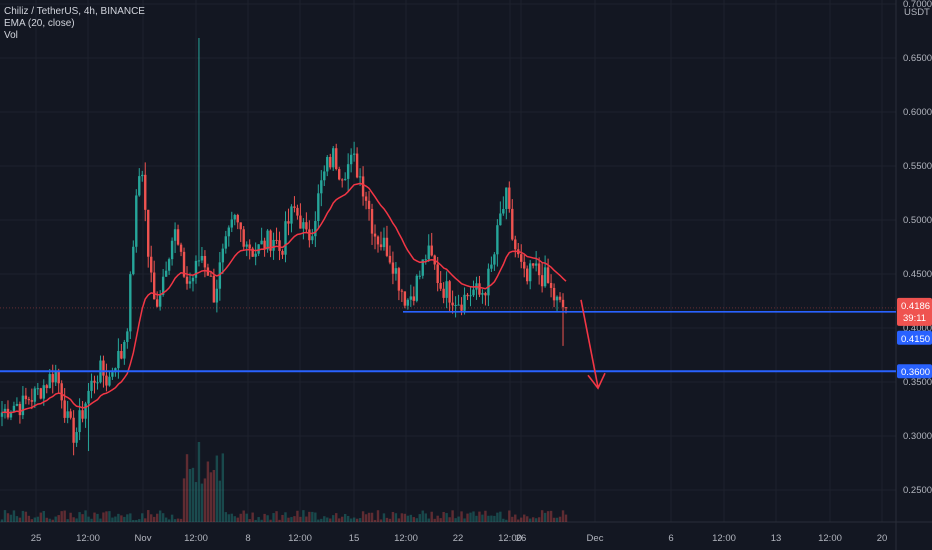  What do you see at coordinates (448, 340) in the screenshot?
I see `support-levels` at bounding box center [448, 340].